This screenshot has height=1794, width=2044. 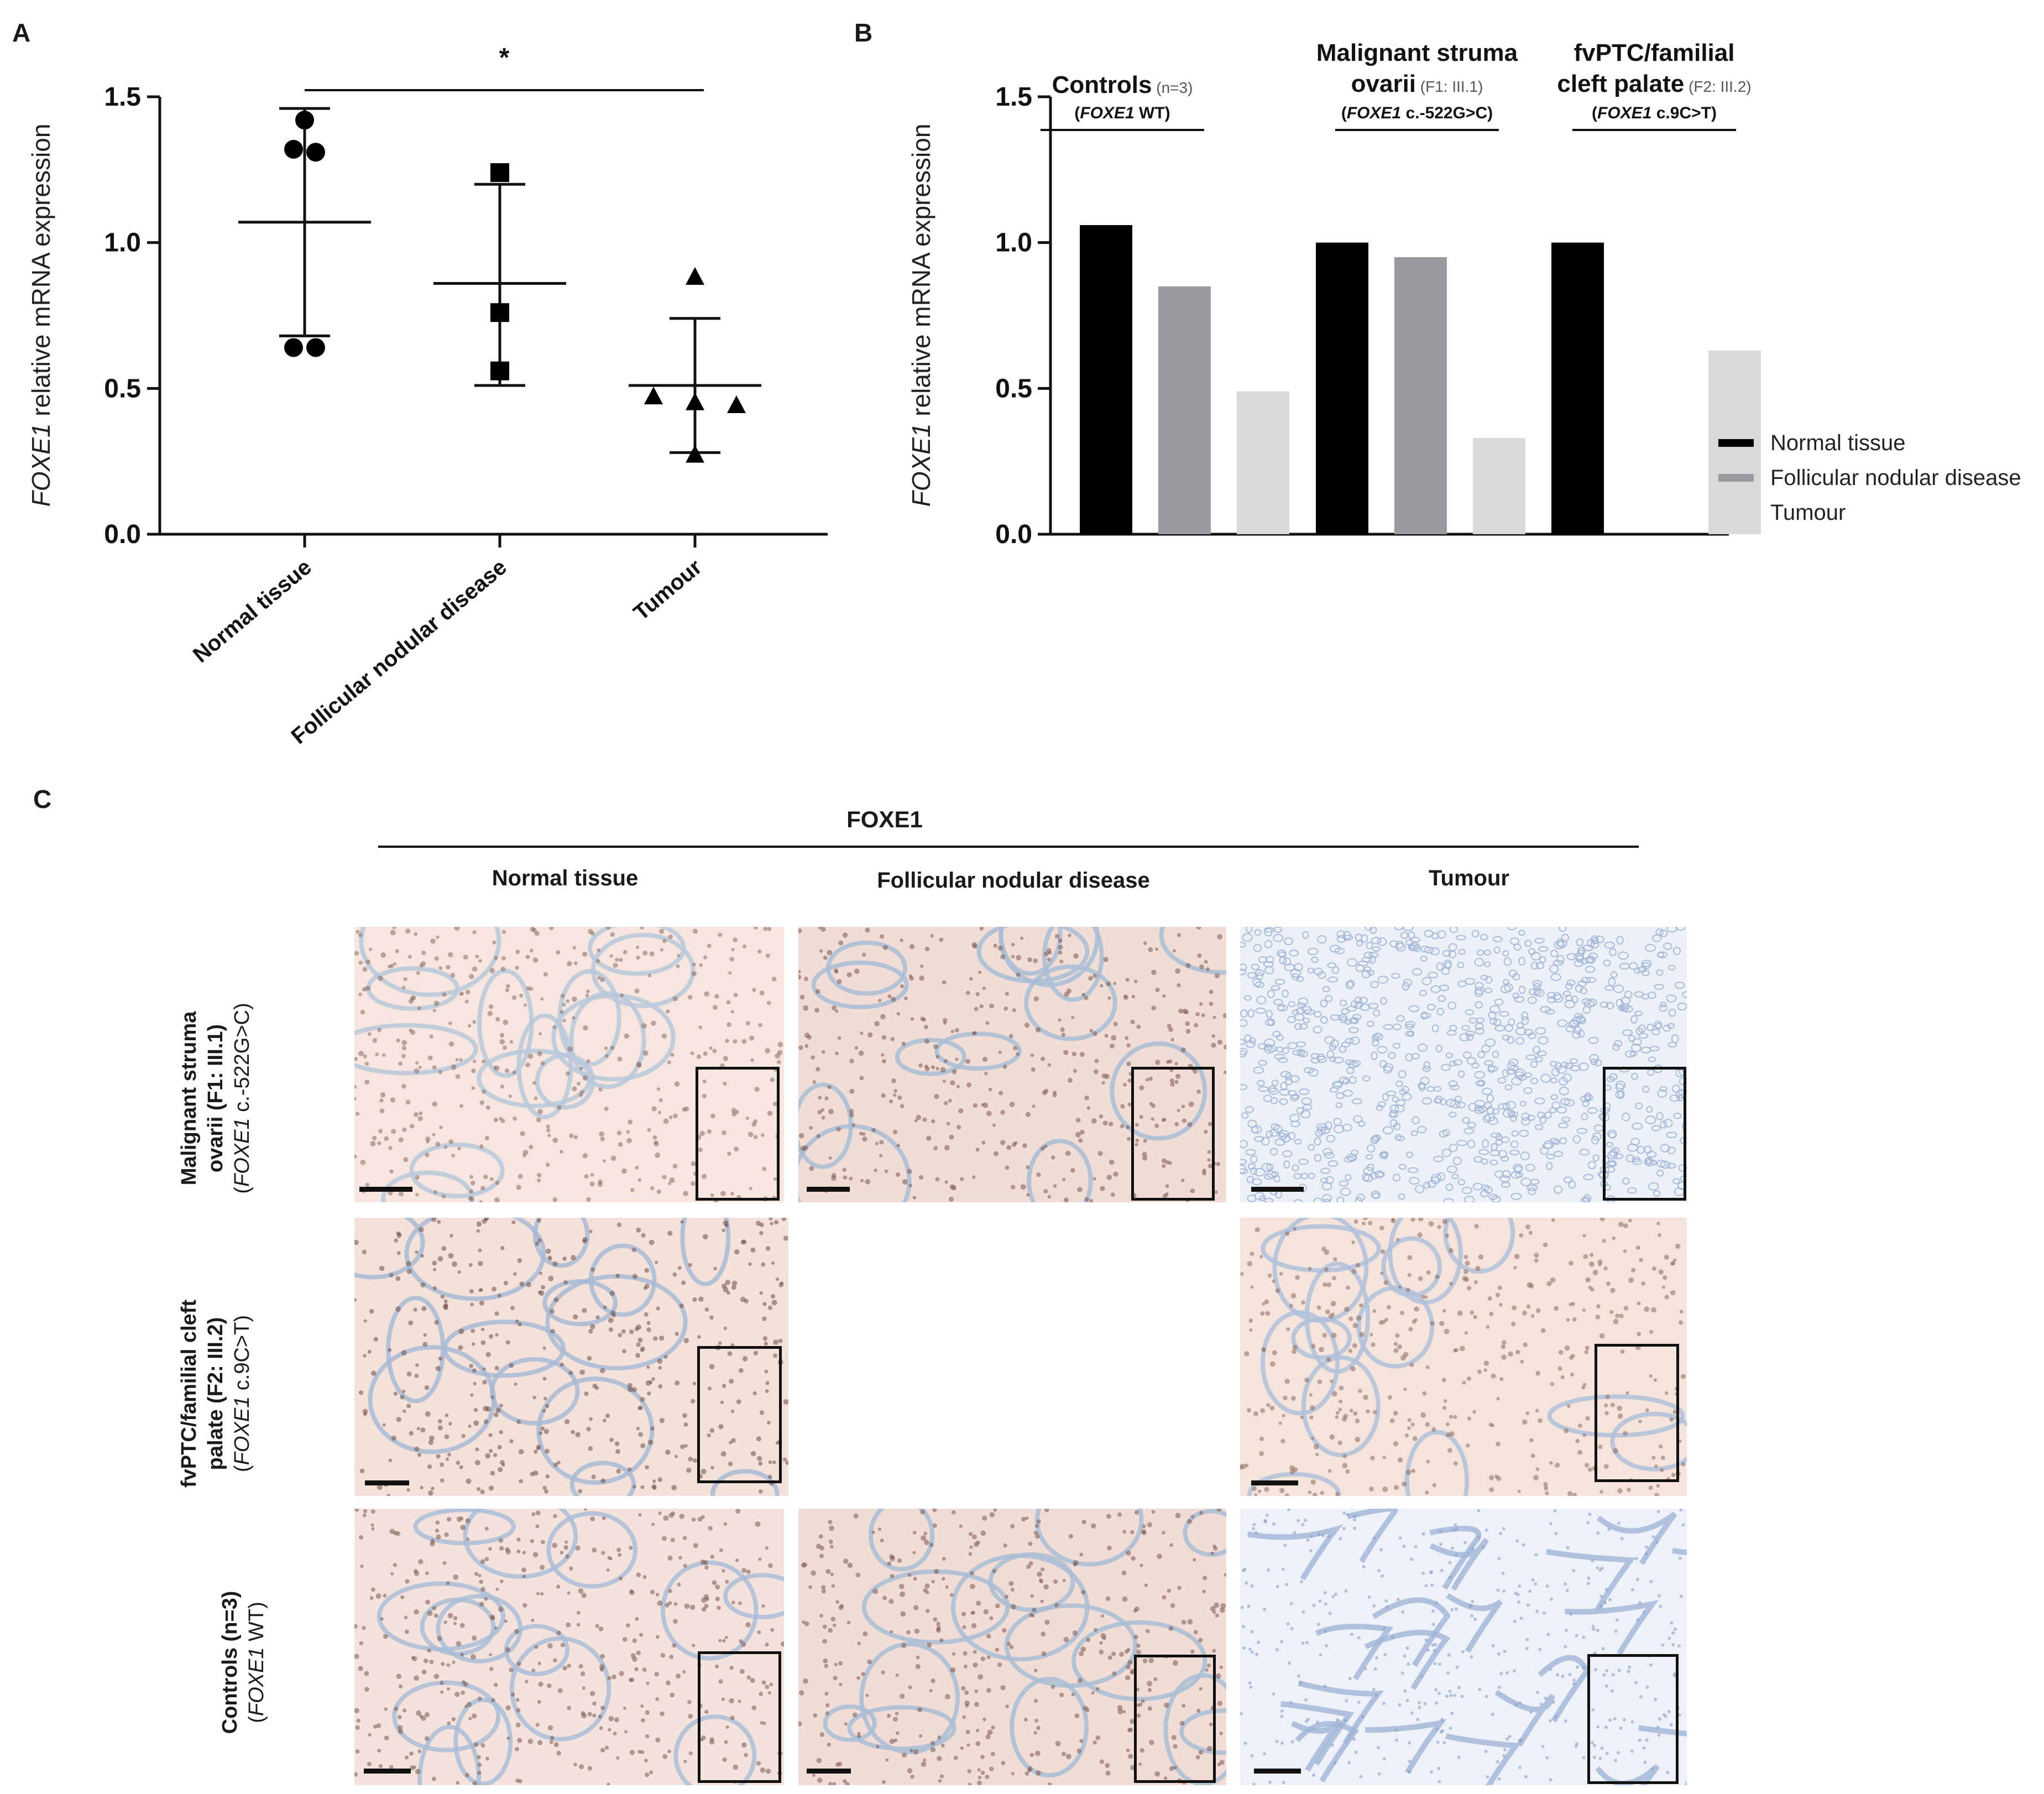 What do you see at coordinates (42, 799) in the screenshot?
I see `panel-label-c: C` at bounding box center [42, 799].